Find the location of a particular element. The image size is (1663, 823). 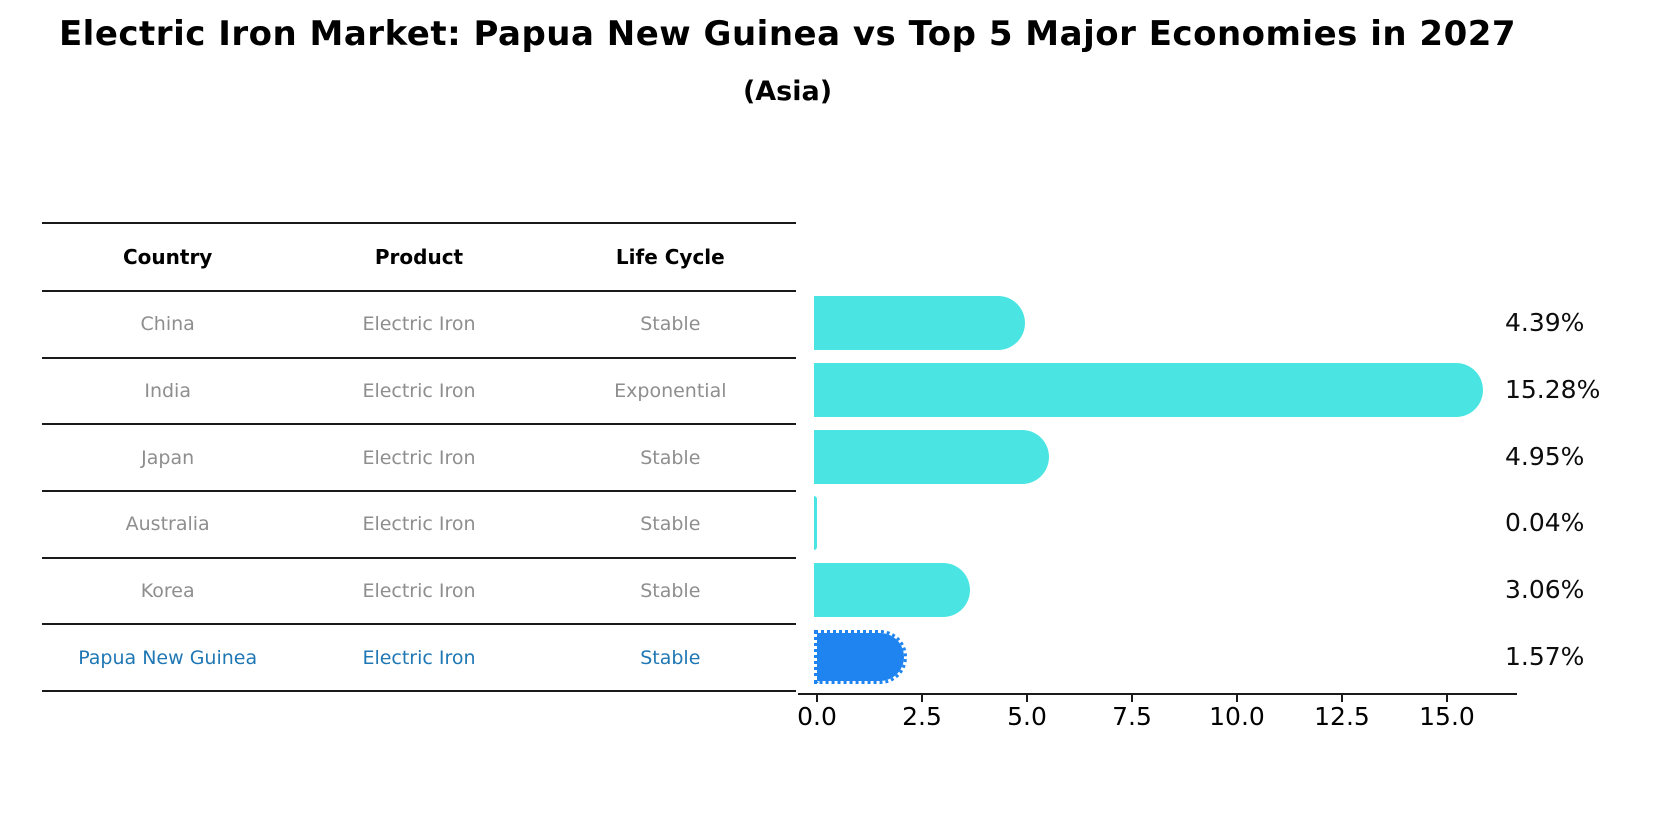

x-axis-tick-label: 0.0 is located at coordinates (817, 716).